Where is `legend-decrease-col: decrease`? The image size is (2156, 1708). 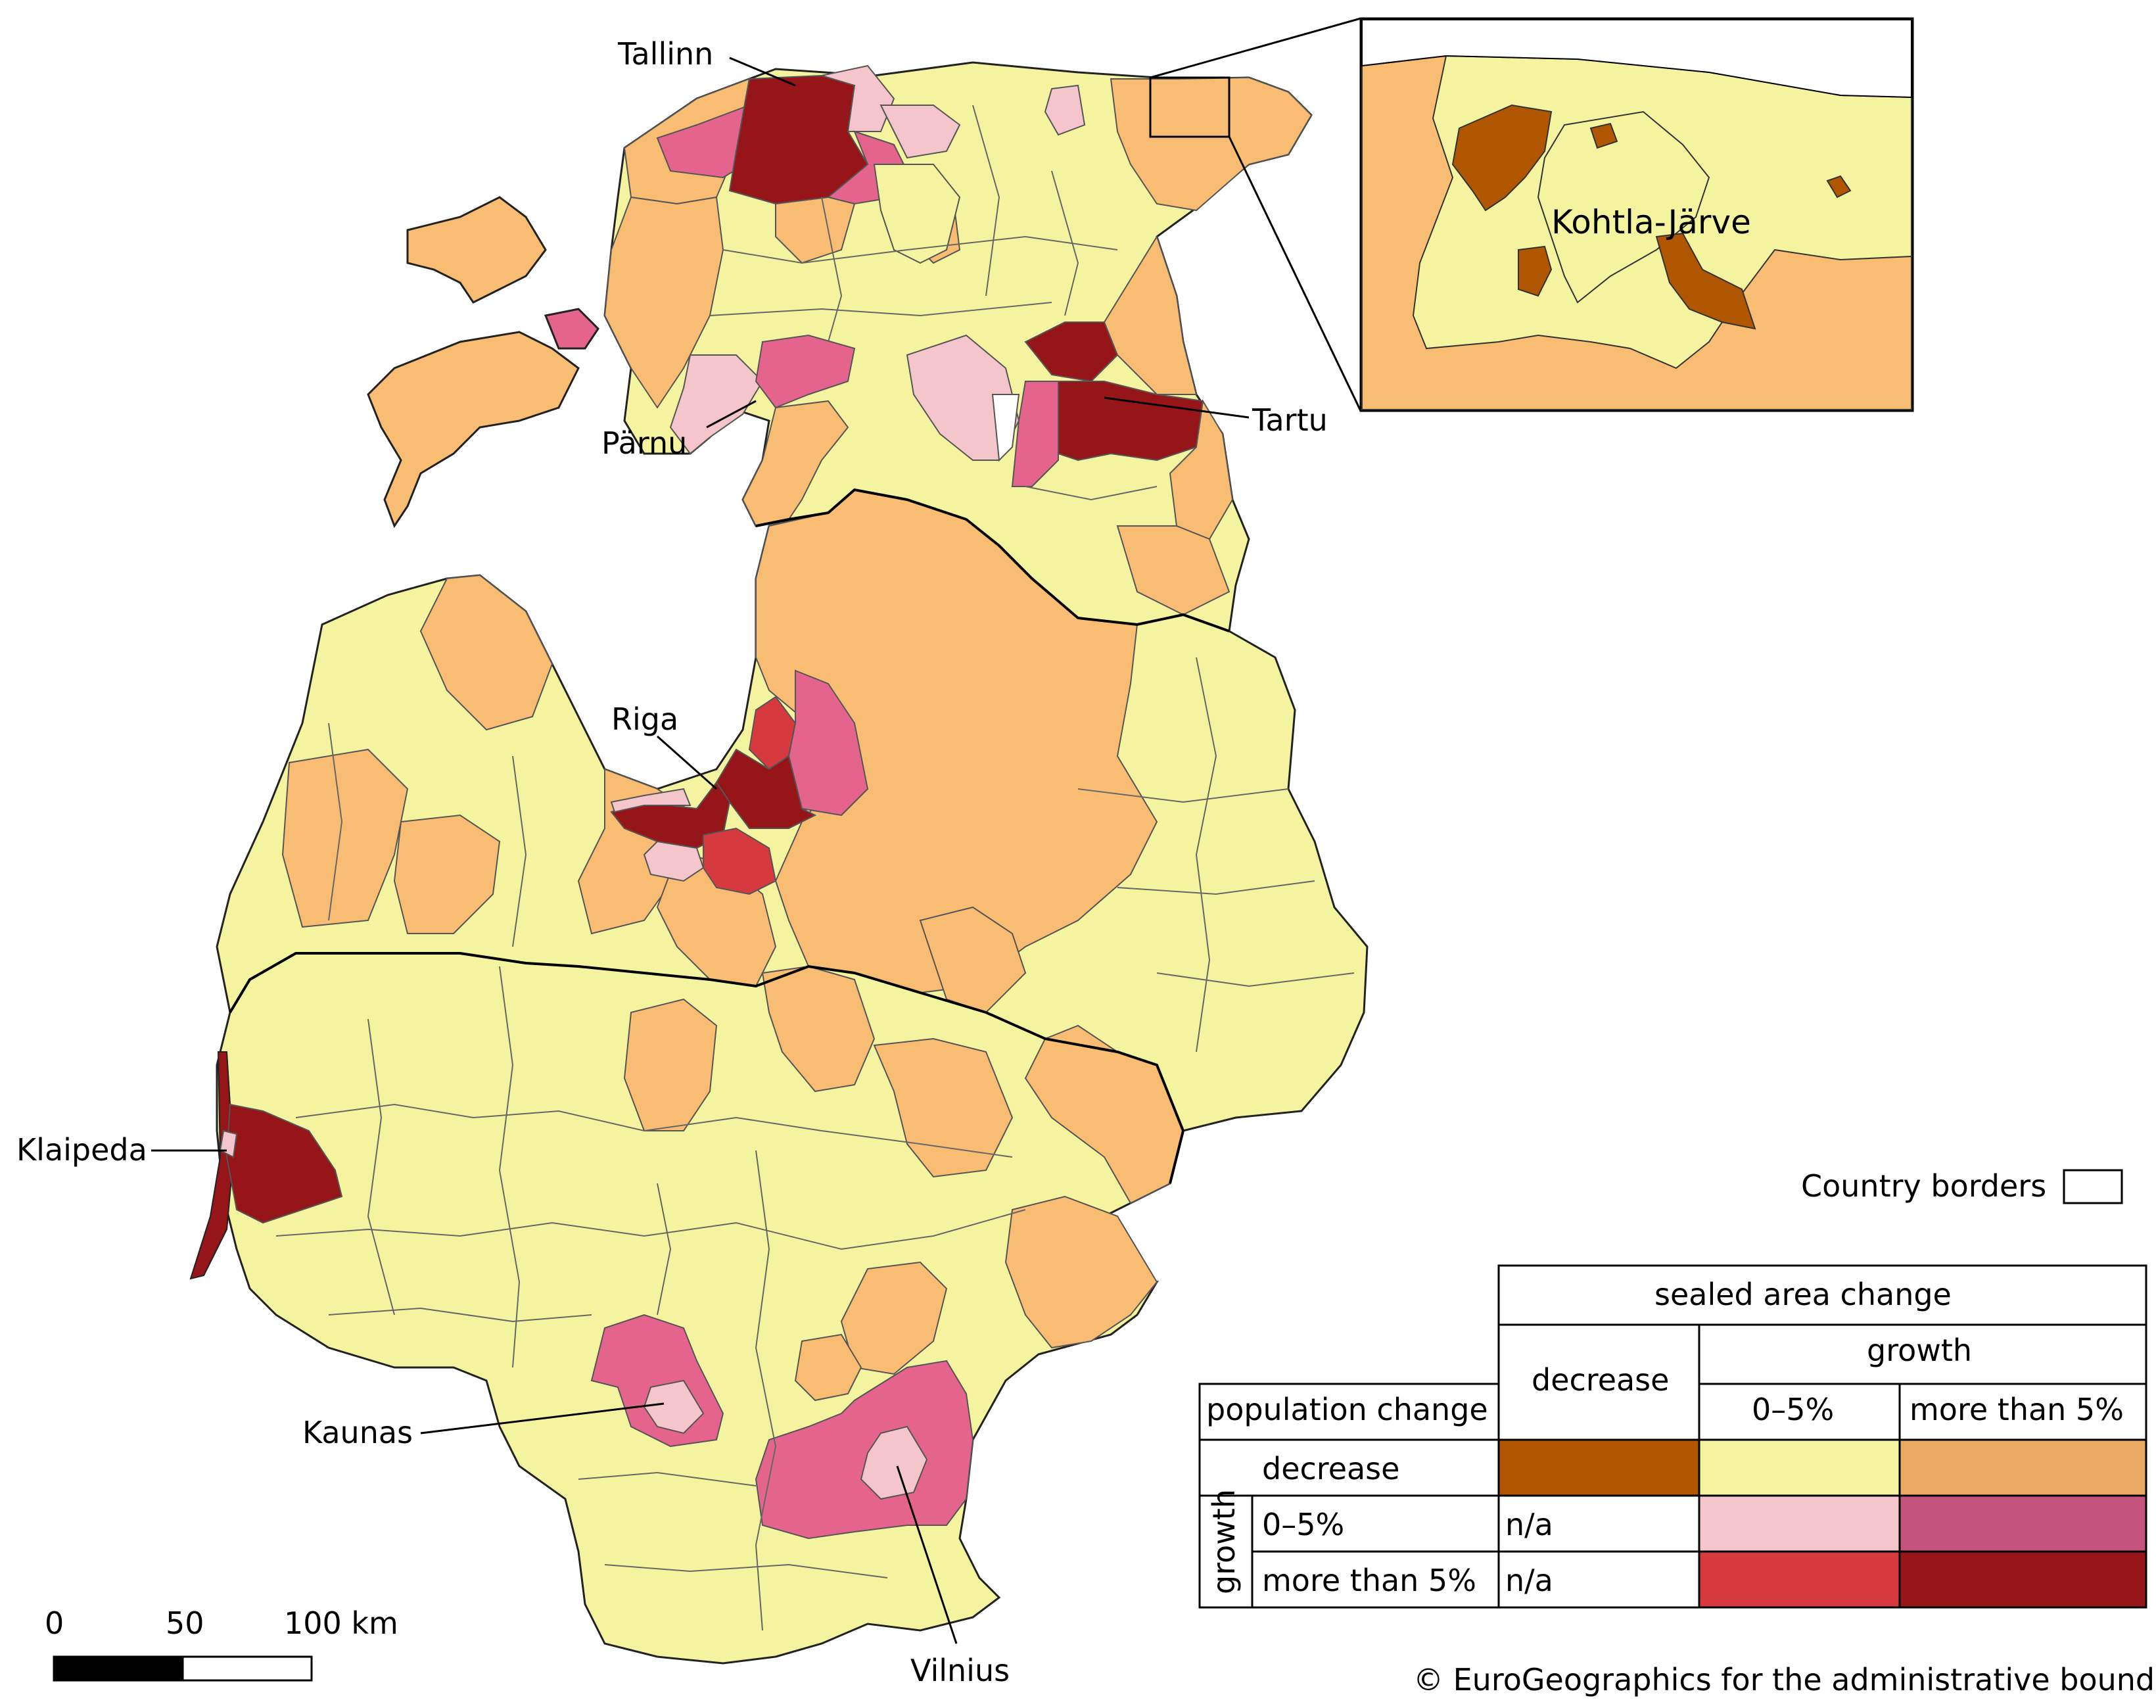 legend-decrease-col: decrease is located at coordinates (1601, 1380).